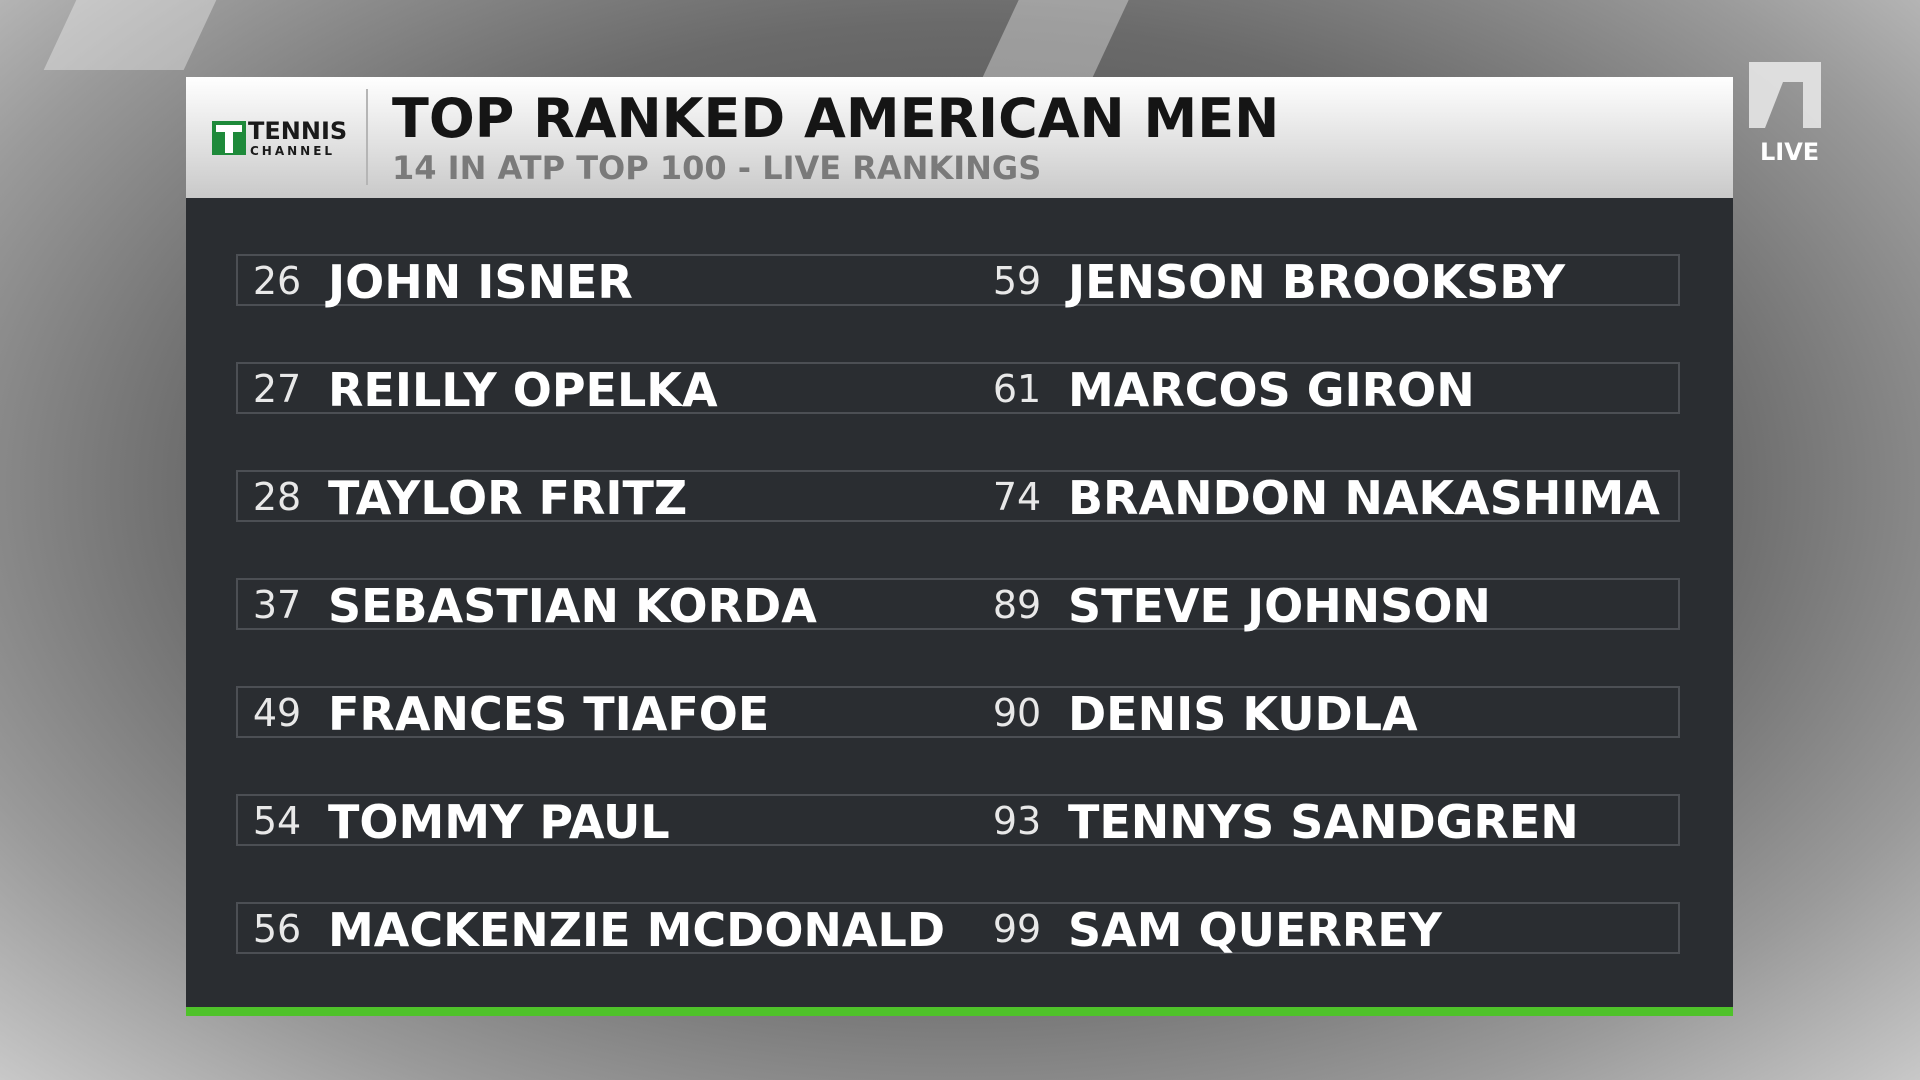  I want to click on logo-t, so click(229, 139).